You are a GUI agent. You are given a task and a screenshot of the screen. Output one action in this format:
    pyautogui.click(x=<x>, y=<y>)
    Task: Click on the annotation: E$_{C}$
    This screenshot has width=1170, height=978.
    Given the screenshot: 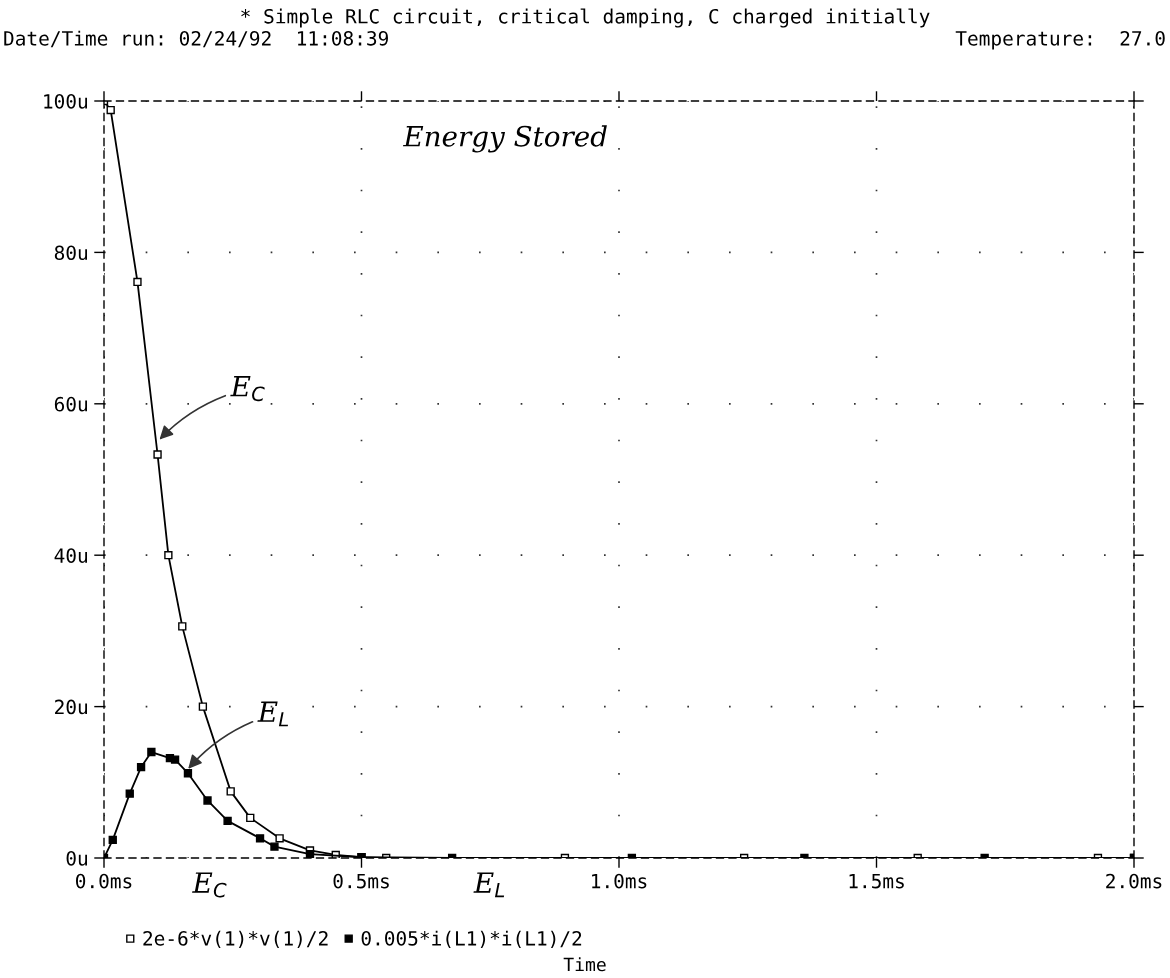 What is the action you would take?
    pyautogui.click(x=247, y=389)
    